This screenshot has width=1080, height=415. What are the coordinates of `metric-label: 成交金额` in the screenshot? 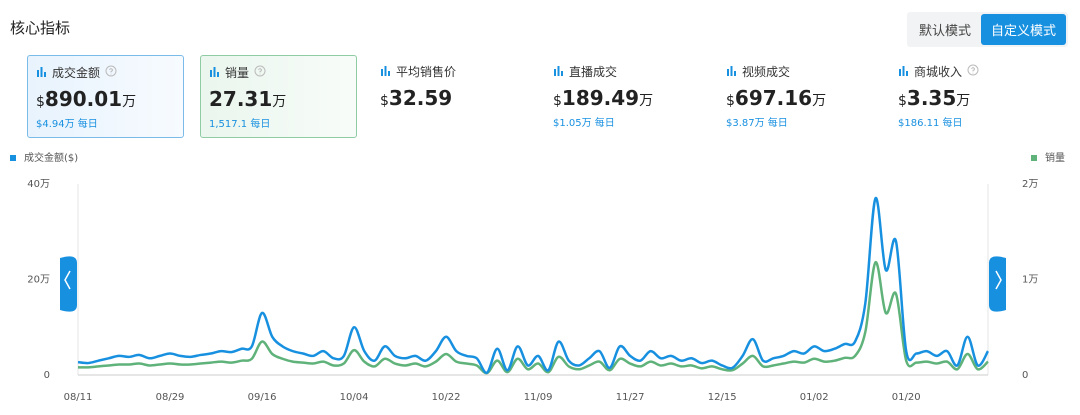 It's located at (105, 72).